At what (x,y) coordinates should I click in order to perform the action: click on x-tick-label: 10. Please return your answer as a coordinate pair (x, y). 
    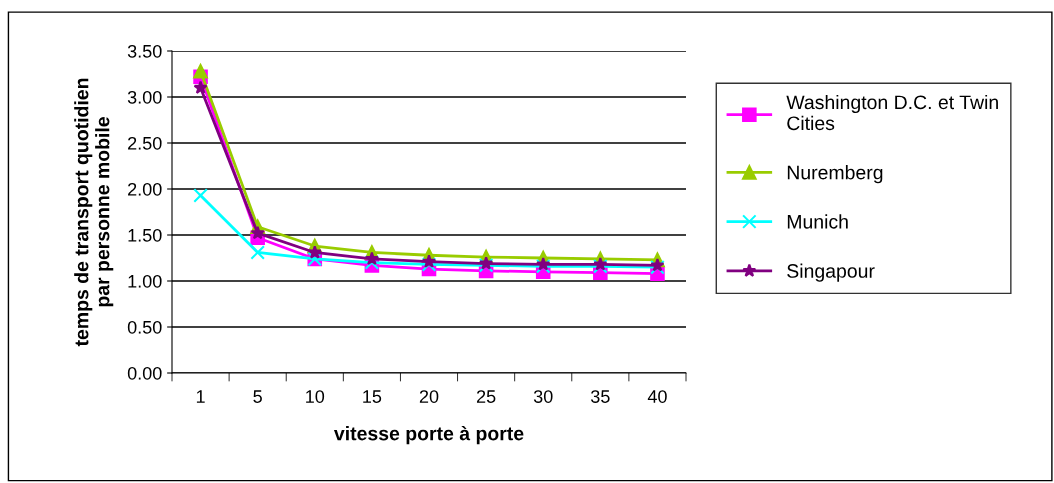
    Looking at the image, I should click on (315, 396).